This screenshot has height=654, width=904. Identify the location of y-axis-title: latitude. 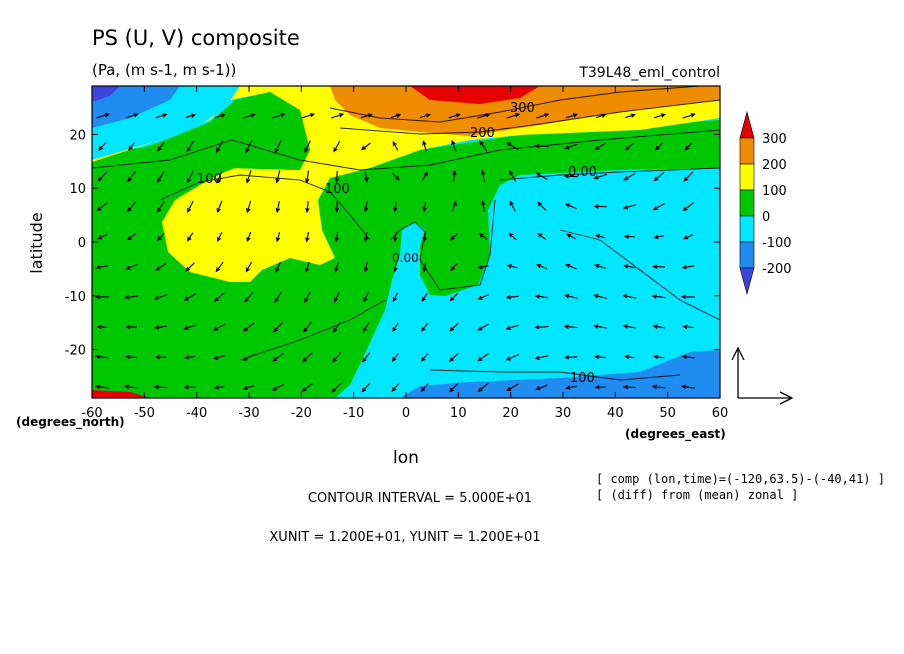
(36, 242).